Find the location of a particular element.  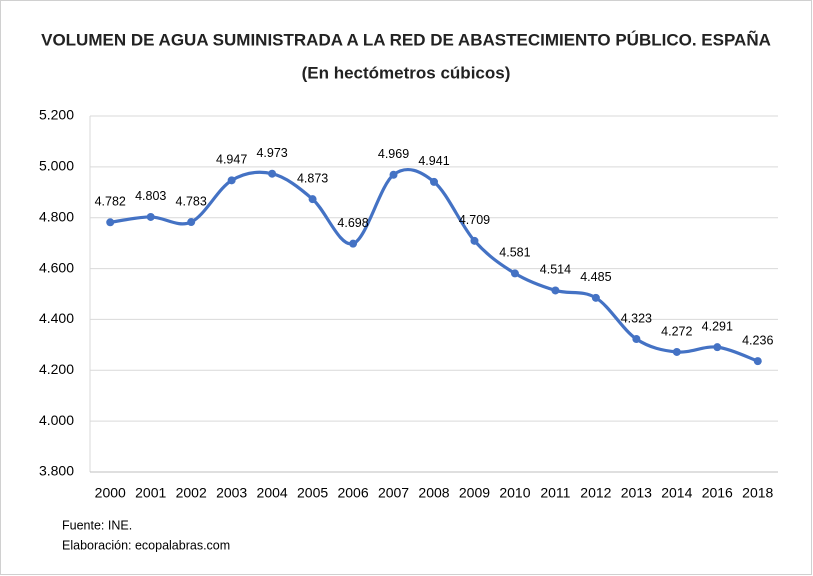

x-tick-label: 2000 is located at coordinates (110, 493).